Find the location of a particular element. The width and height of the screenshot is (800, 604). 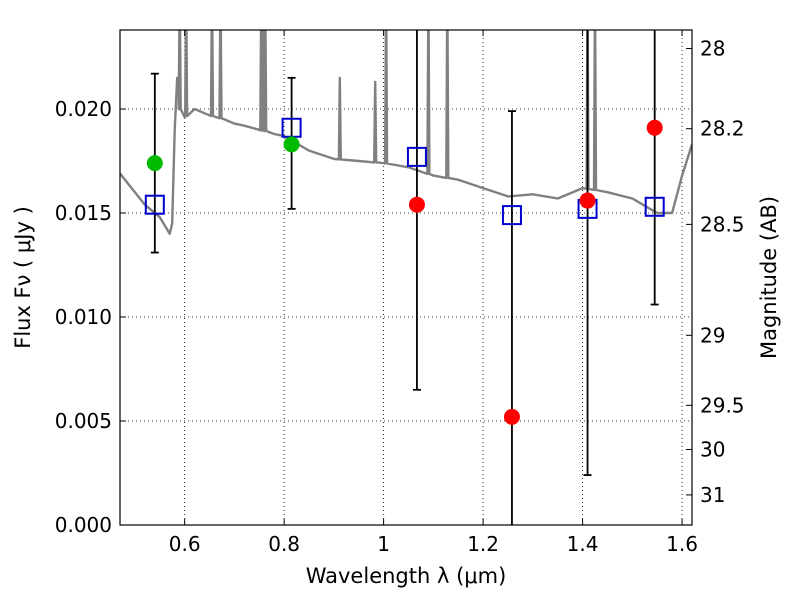

y2-tick-label: 28 is located at coordinates (712, 49).